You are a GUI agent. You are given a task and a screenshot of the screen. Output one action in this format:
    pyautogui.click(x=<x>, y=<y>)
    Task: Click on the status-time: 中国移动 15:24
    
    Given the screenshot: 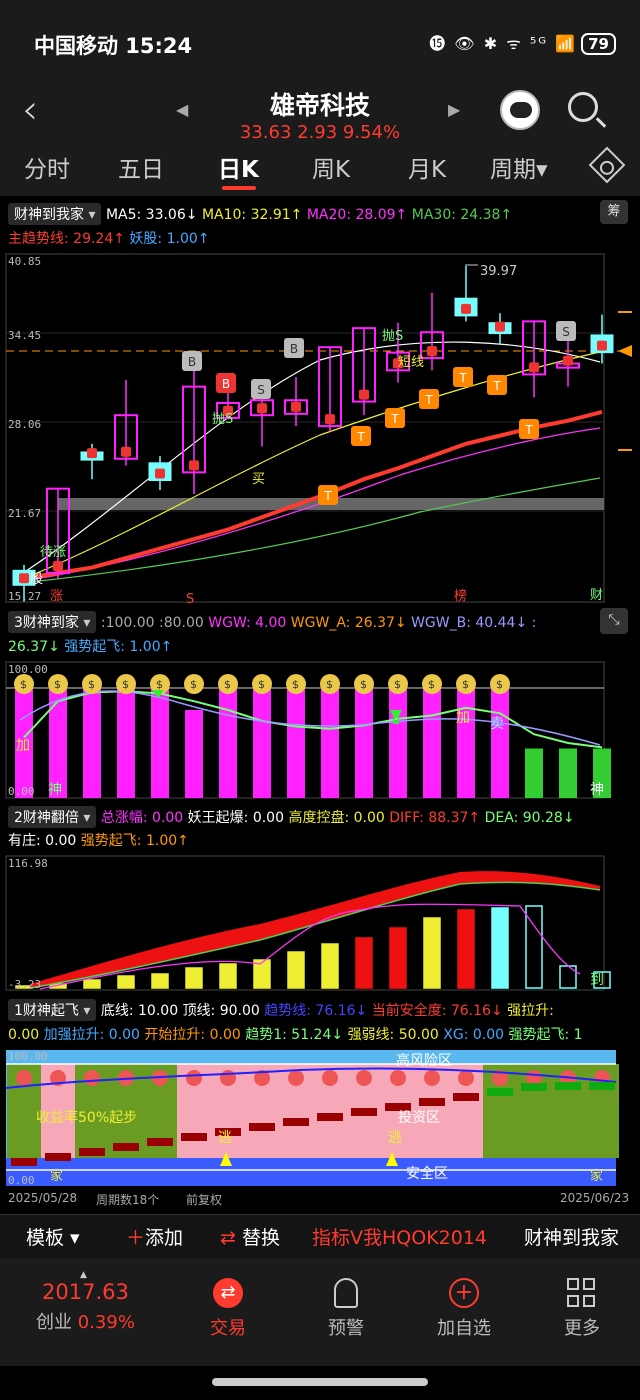 What is the action you would take?
    pyautogui.click(x=113, y=46)
    